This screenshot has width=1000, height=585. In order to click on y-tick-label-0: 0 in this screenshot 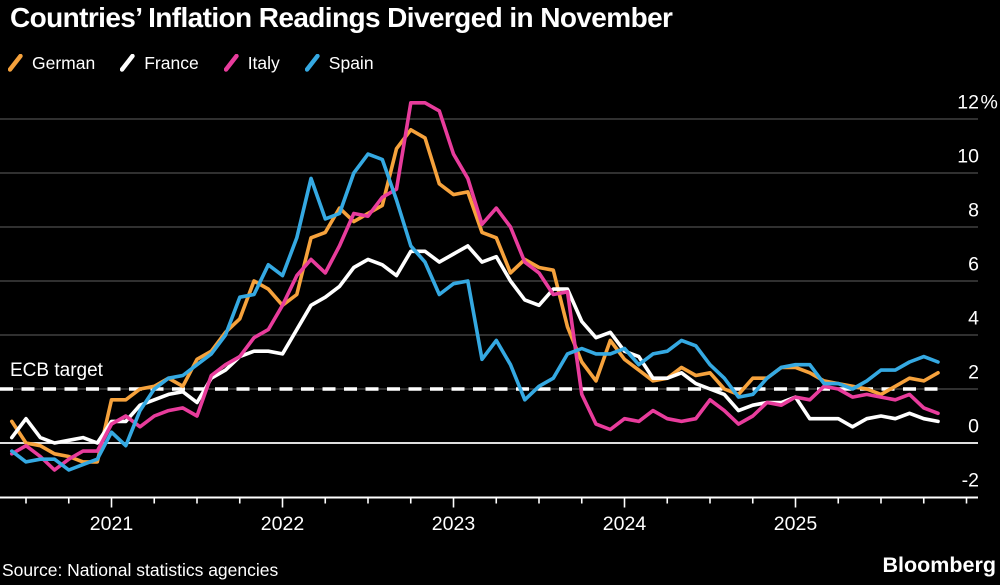, I will do `click(973, 427)`.